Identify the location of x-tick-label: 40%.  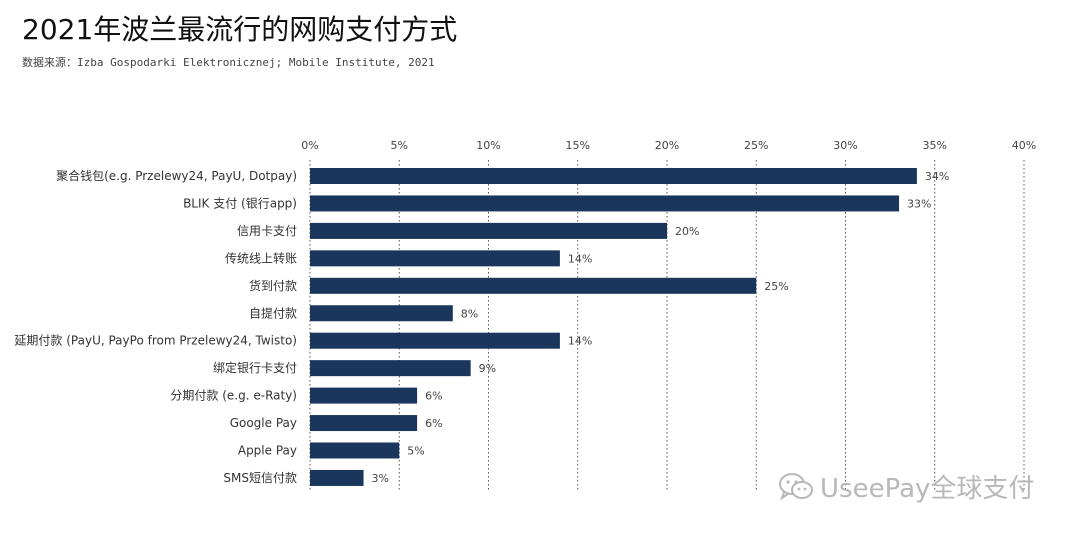
(1024, 145).